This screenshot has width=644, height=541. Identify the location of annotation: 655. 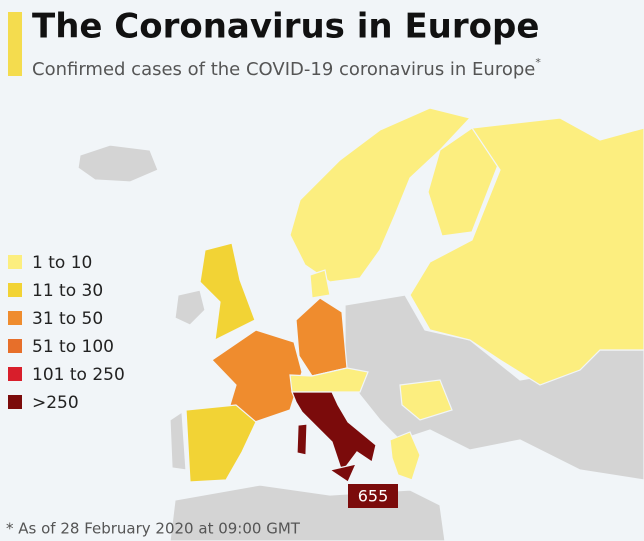
(373, 496).